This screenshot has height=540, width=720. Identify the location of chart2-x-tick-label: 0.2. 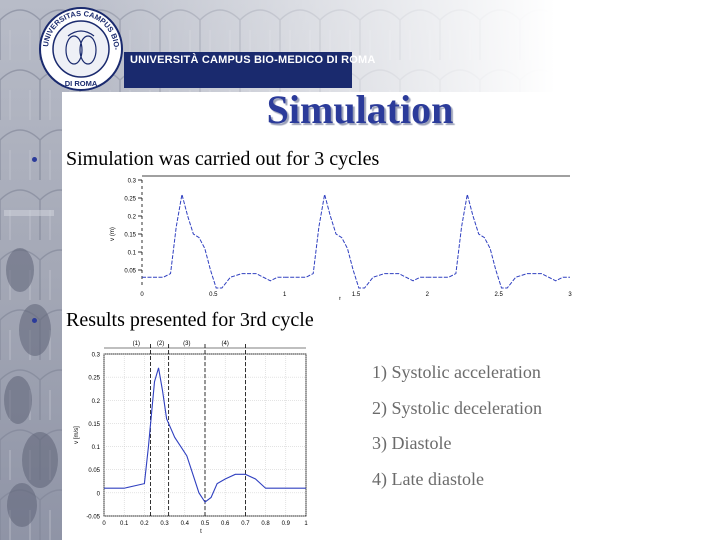
(144, 524).